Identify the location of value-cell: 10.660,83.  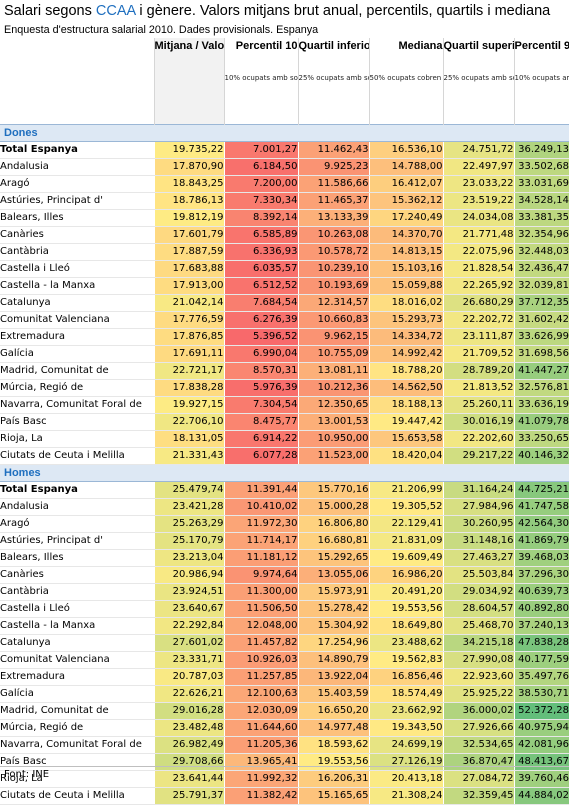
(333, 320).